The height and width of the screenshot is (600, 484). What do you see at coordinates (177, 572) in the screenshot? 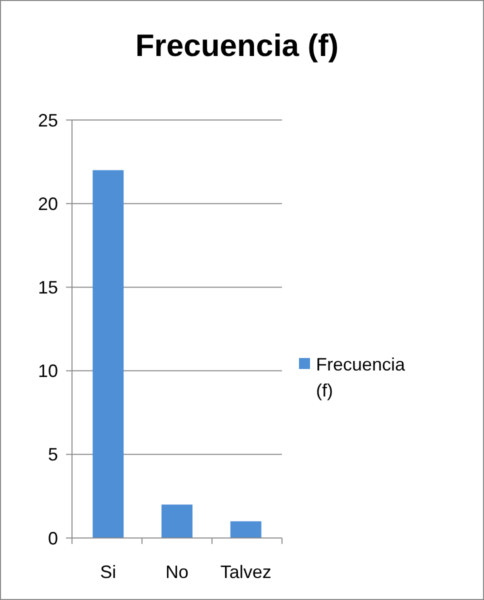
I see `x-tick-label: No` at bounding box center [177, 572].